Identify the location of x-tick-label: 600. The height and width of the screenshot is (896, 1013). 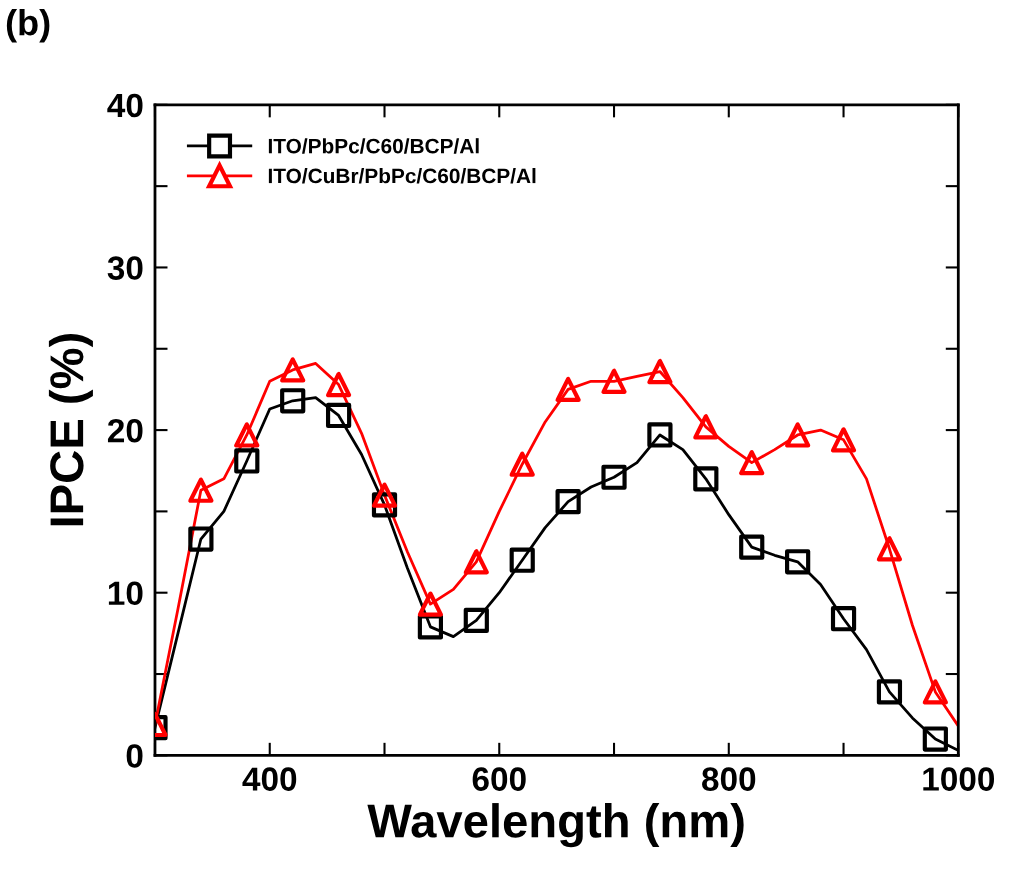
(499, 779).